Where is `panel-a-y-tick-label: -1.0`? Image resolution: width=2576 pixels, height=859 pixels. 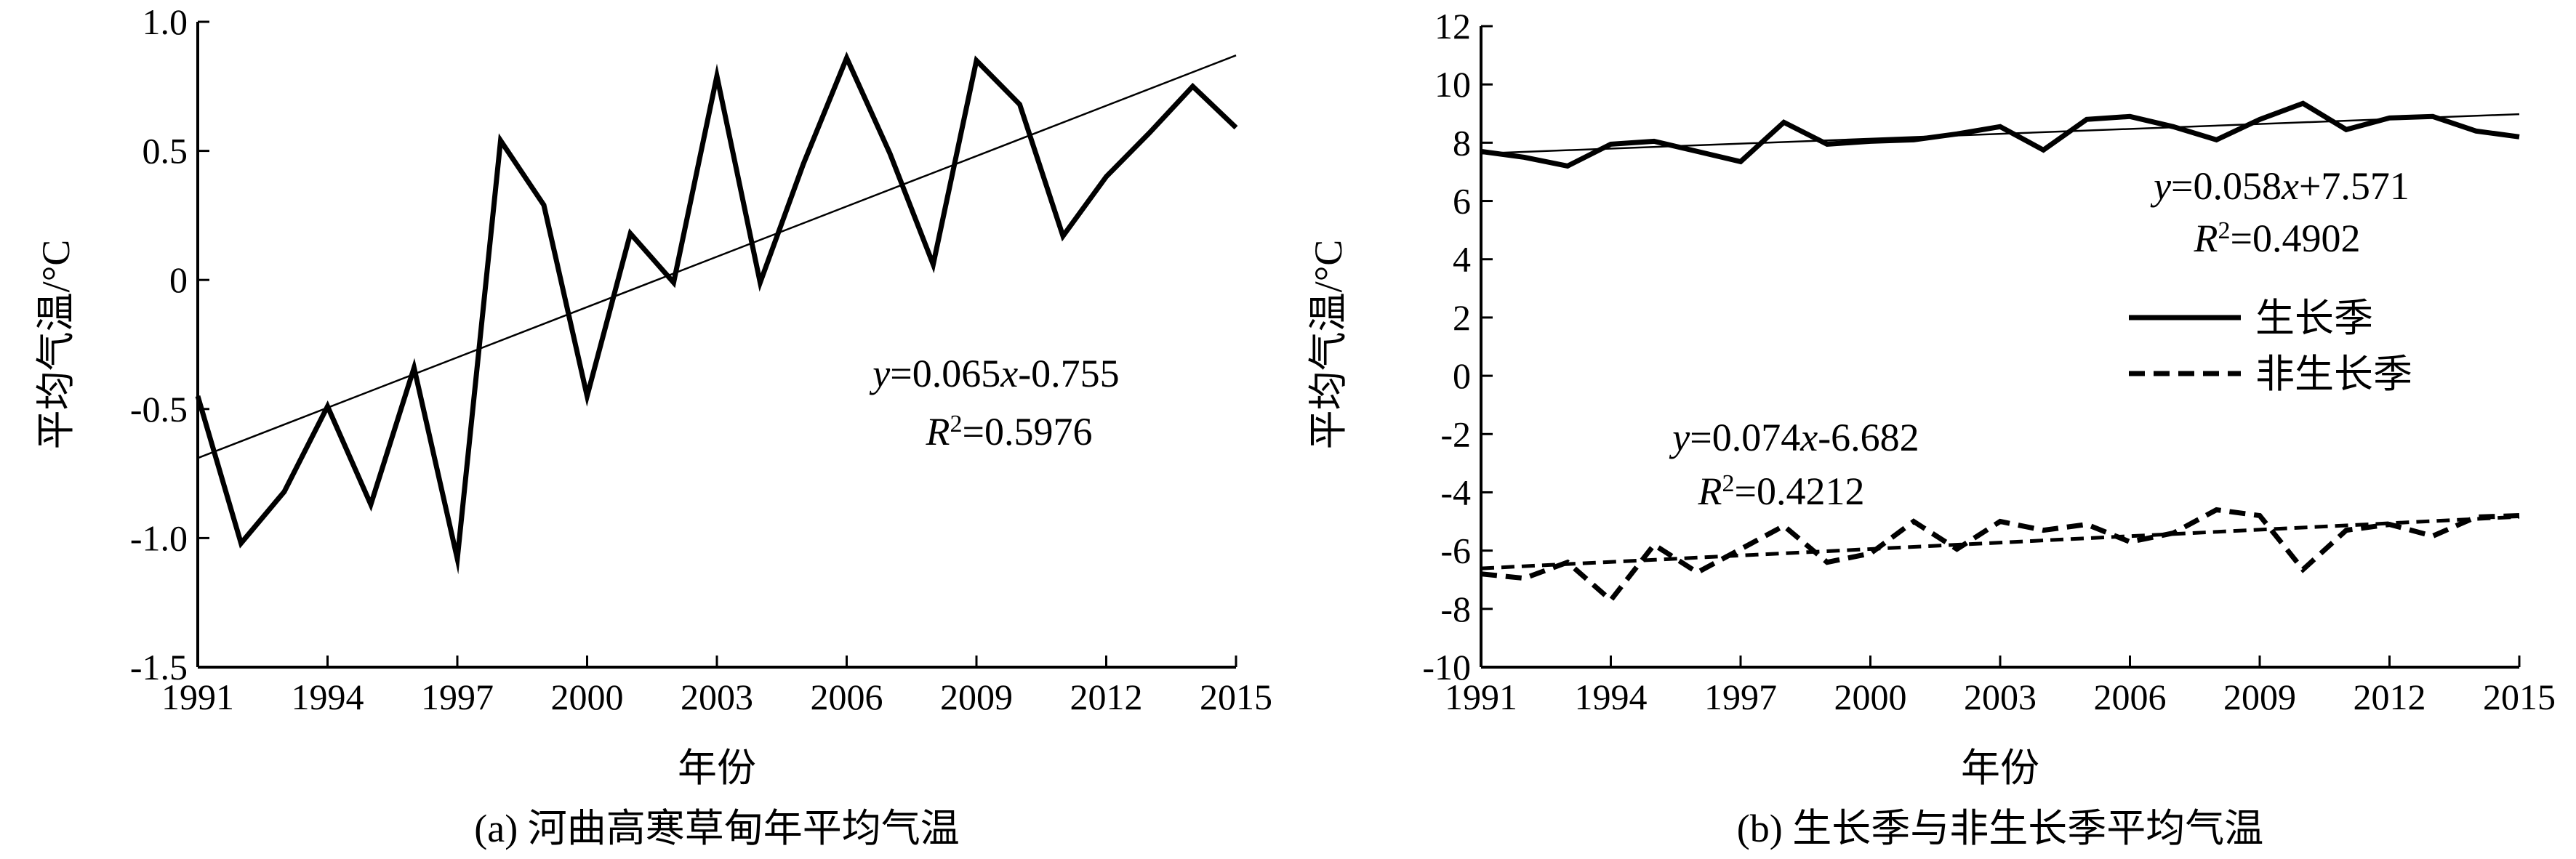 panel-a-y-tick-label: -1.0 is located at coordinates (159, 537).